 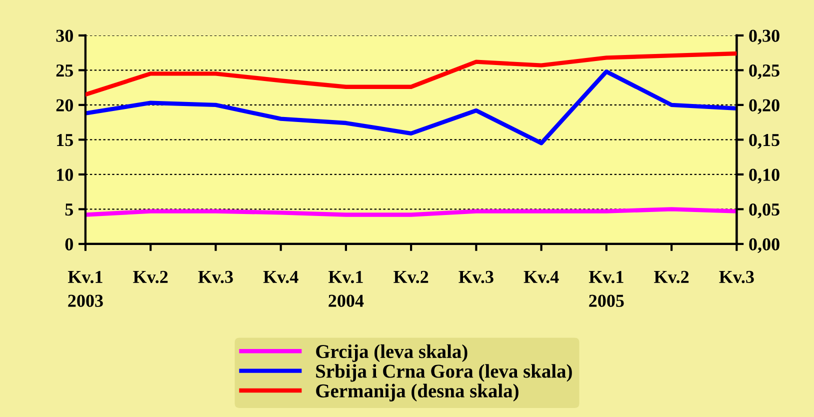 What do you see at coordinates (764, 246) in the screenshot?
I see `y2-tick-label: 0,00` at bounding box center [764, 246].